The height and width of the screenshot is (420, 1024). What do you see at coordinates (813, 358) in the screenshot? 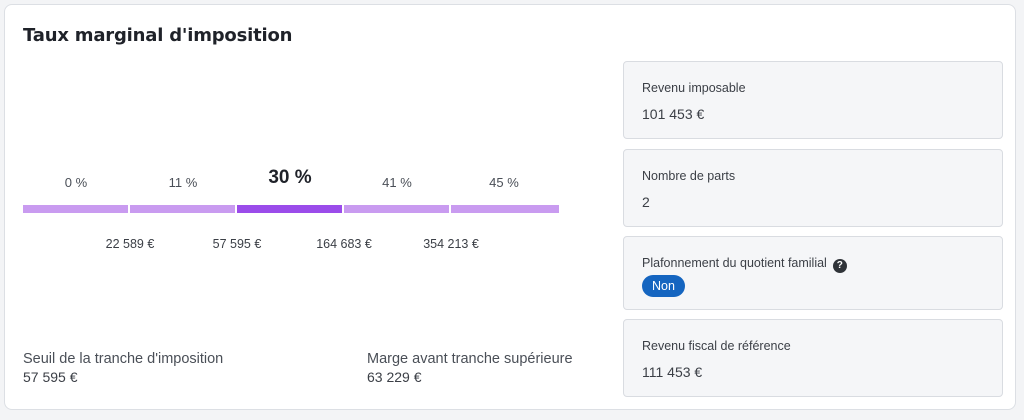
I see `reference-income-panel: Revenu fiscal de référence 111 453 €` at bounding box center [813, 358].